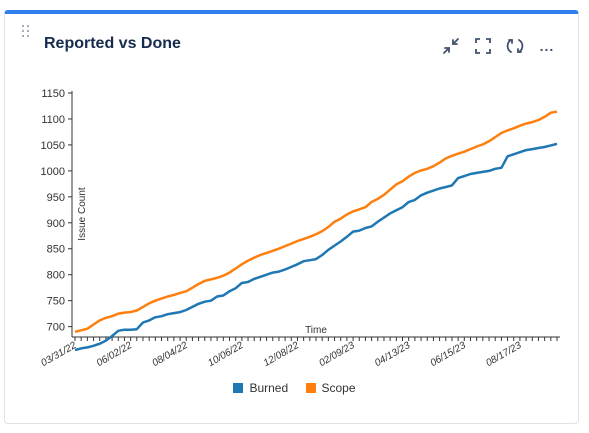  Describe the element at coordinates (269, 388) in the screenshot. I see `legend-label-burned: Burned` at that location.